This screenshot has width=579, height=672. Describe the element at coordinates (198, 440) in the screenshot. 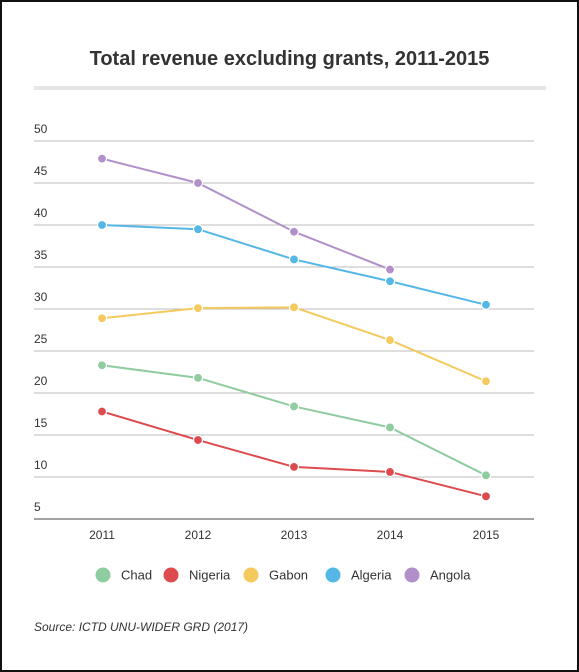

I see `data-point-nigeria-2012` at that location.